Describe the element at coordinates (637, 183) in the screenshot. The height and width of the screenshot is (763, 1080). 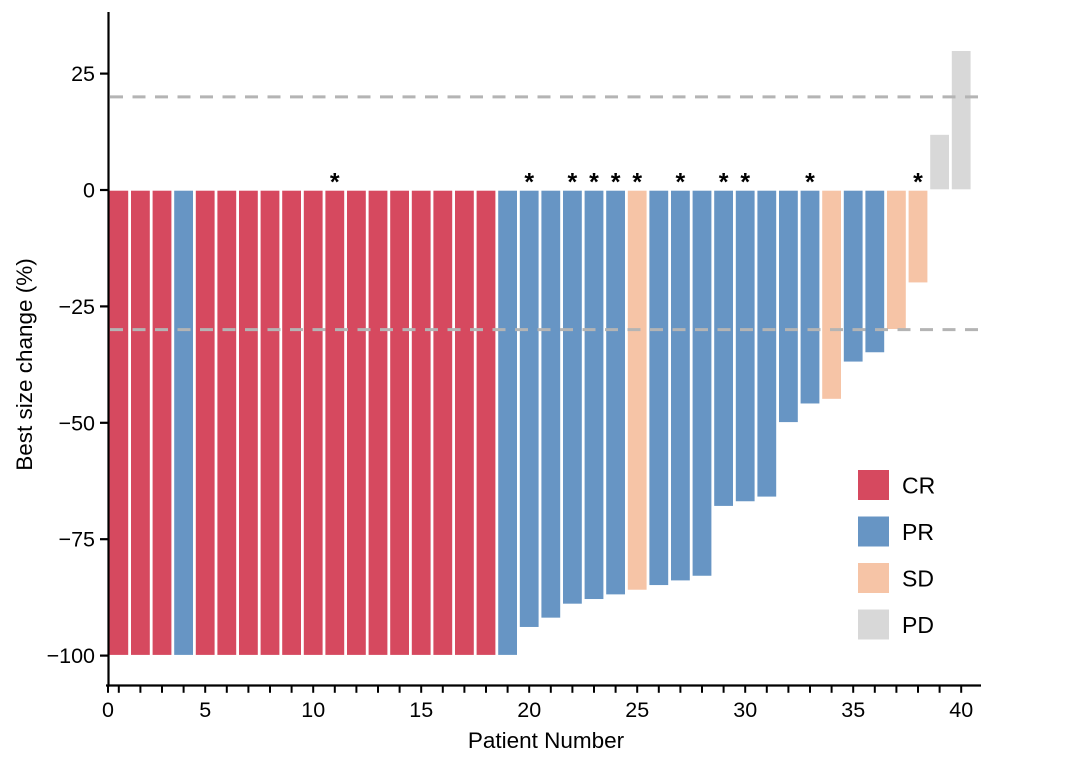
I see `asterisk-patient-25: *` at that location.